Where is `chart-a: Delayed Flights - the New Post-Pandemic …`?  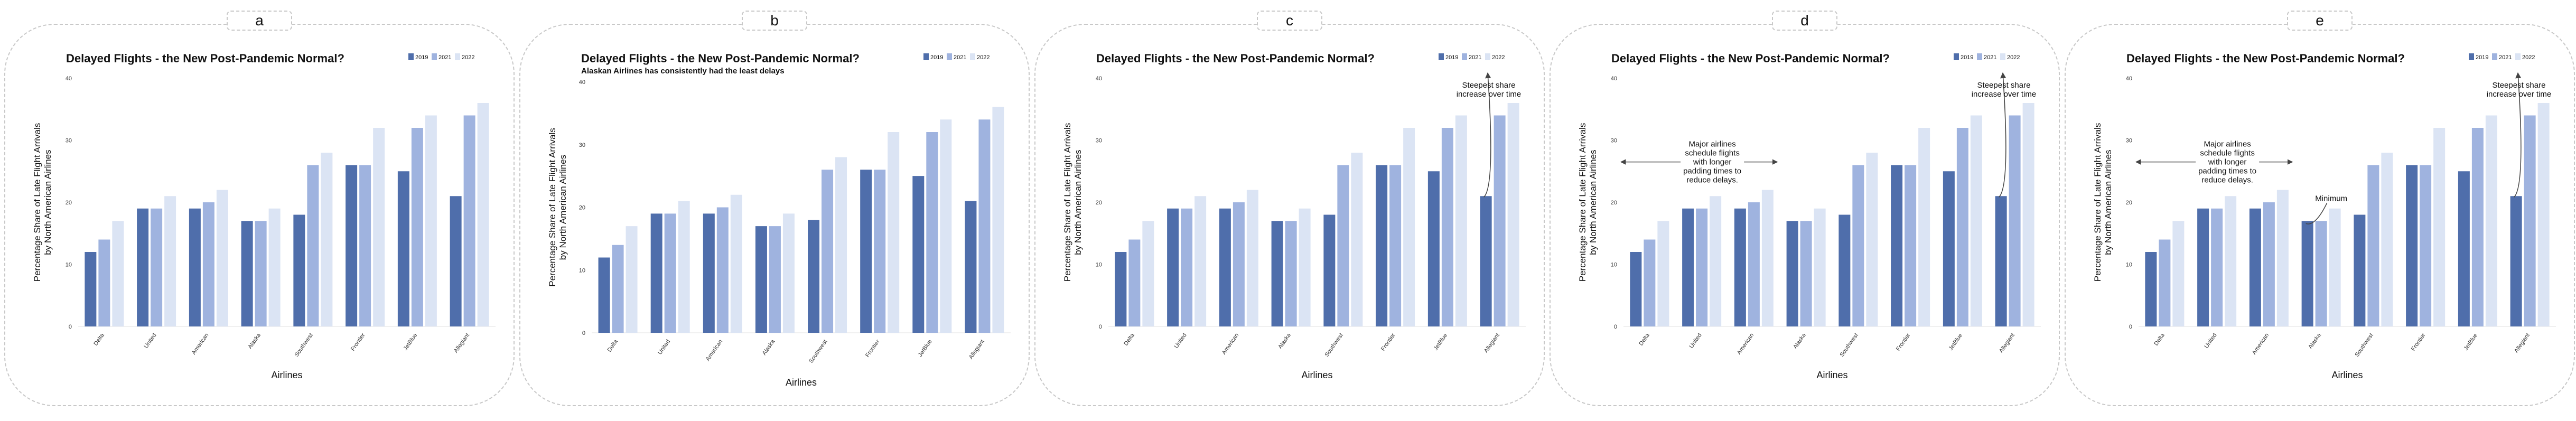 chart-a: Delayed Flights - the New Post-Pandemic … is located at coordinates (264, 216).